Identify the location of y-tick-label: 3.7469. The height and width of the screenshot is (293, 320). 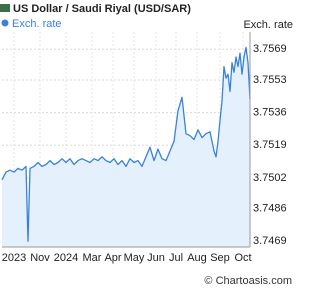
(270, 241).